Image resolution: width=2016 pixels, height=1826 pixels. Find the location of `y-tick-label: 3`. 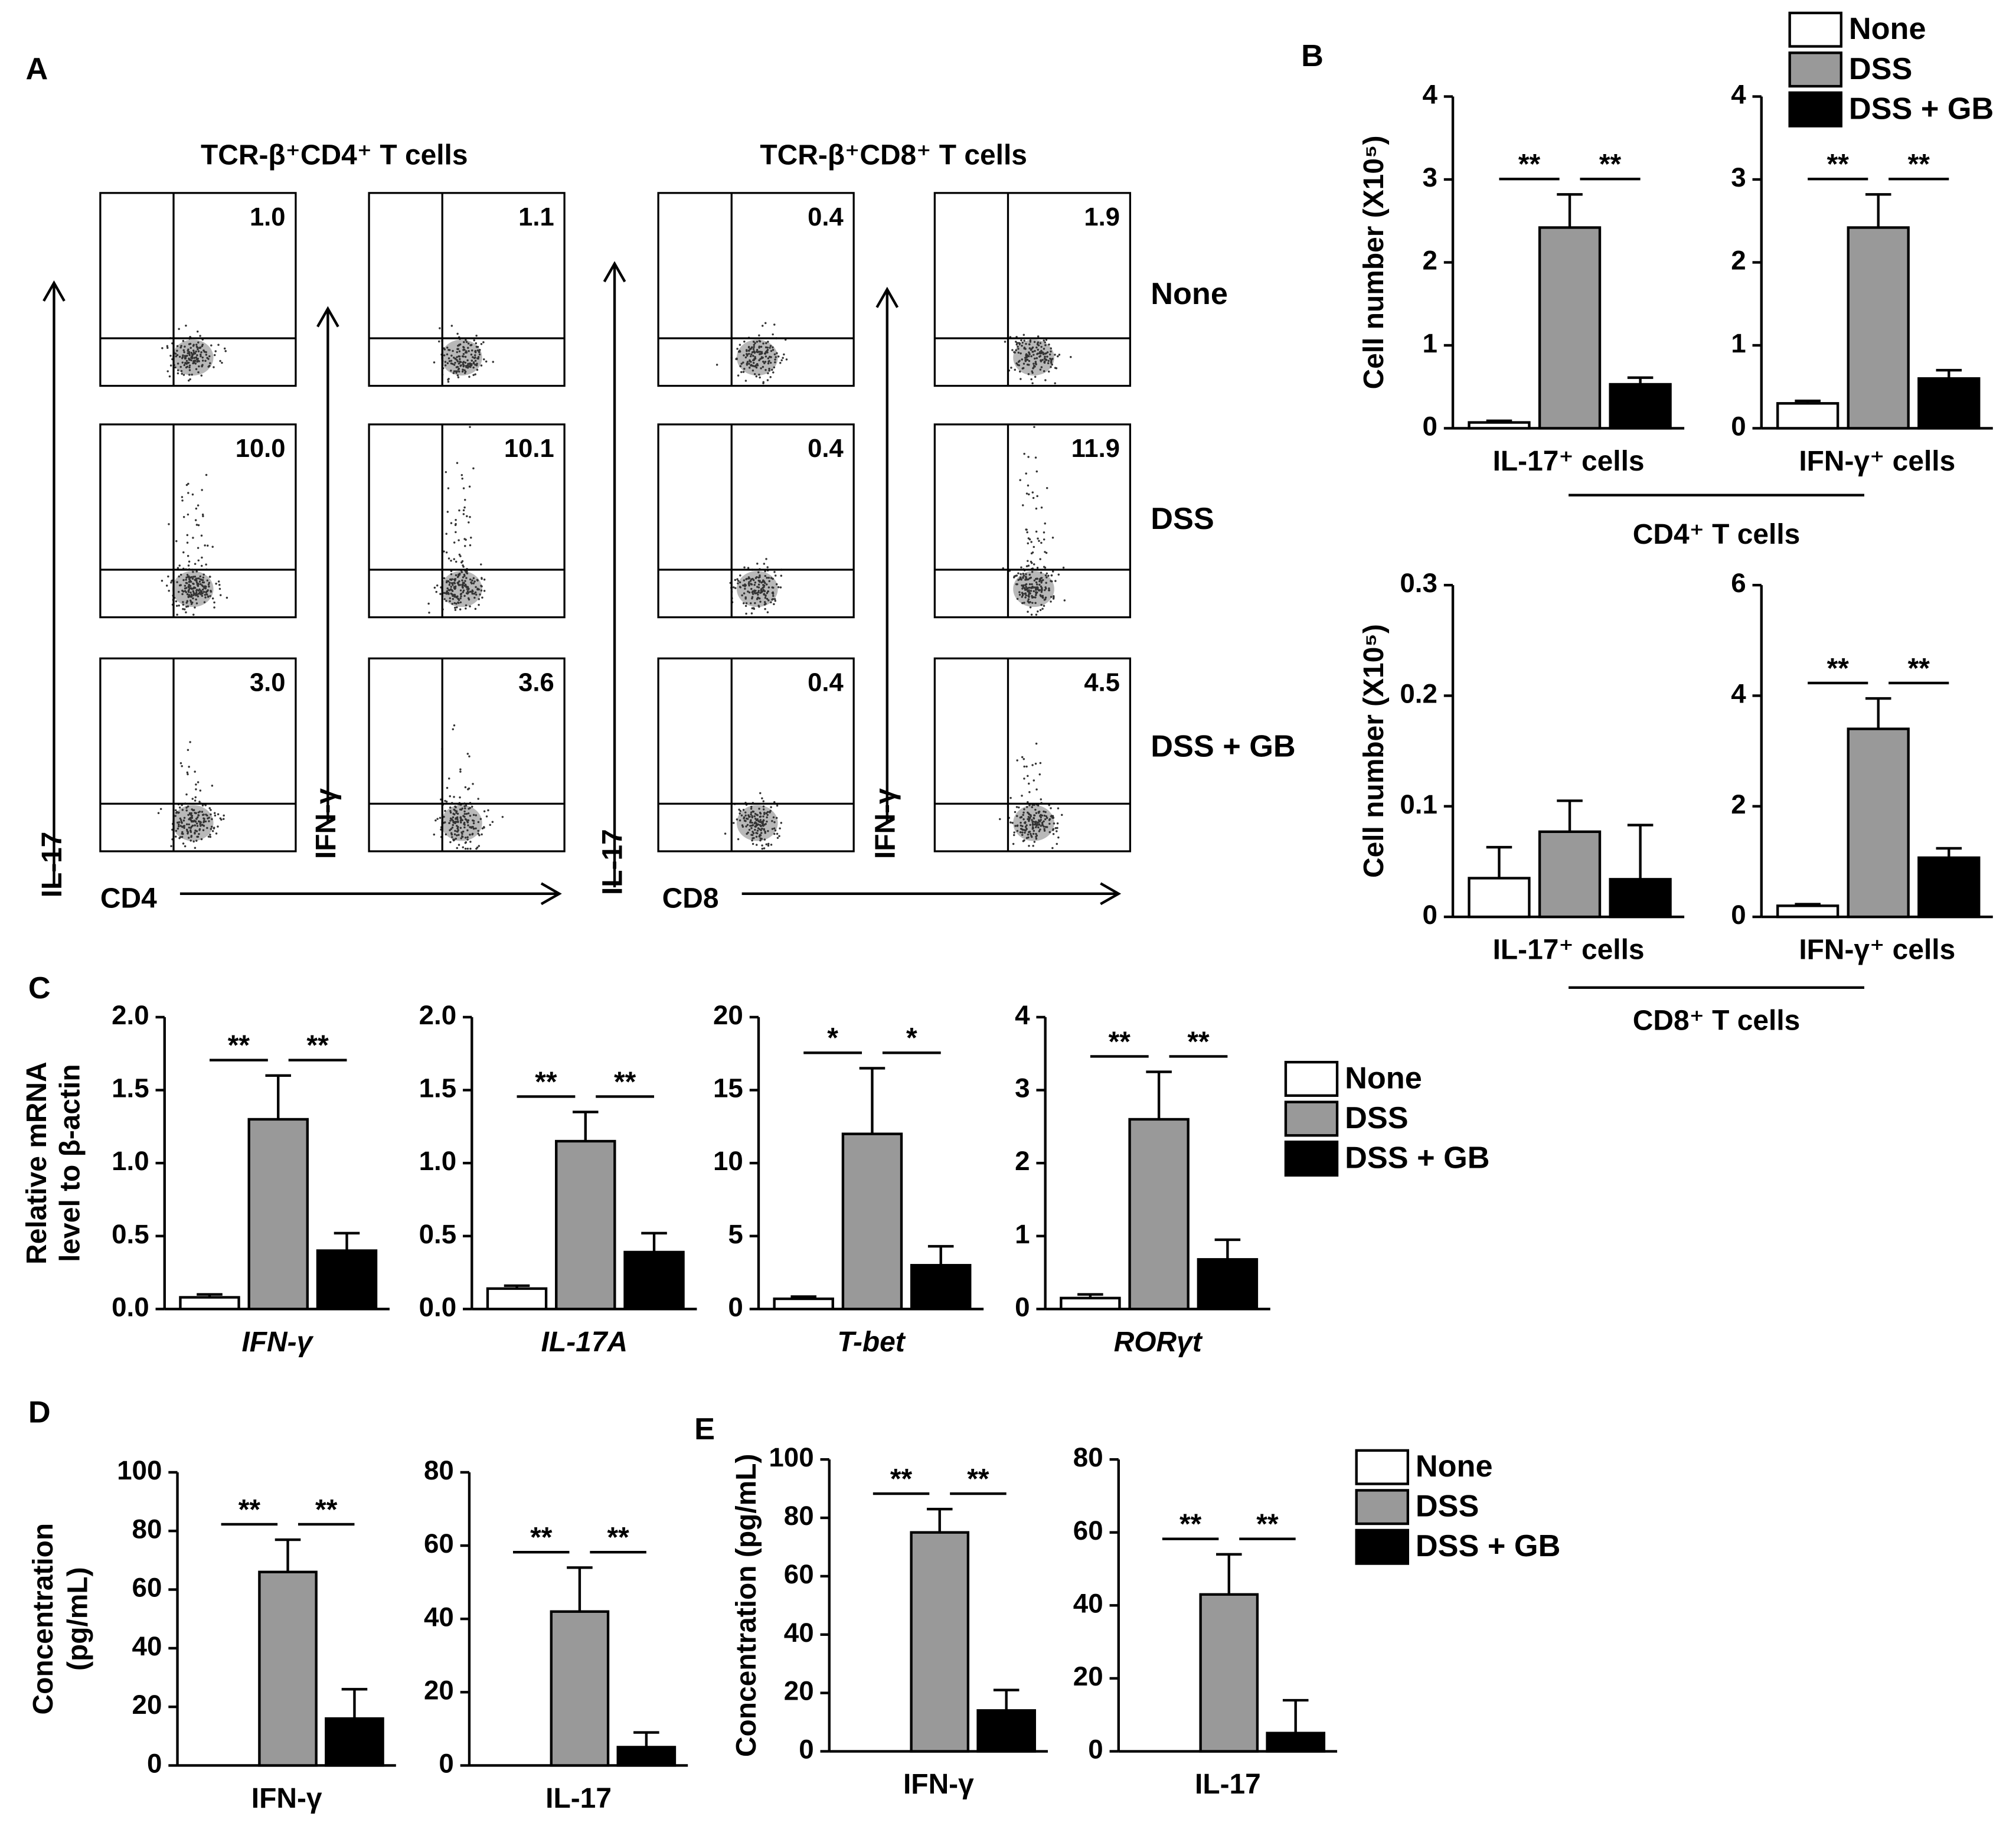

y-tick-label: 3 is located at coordinates (1739, 177).